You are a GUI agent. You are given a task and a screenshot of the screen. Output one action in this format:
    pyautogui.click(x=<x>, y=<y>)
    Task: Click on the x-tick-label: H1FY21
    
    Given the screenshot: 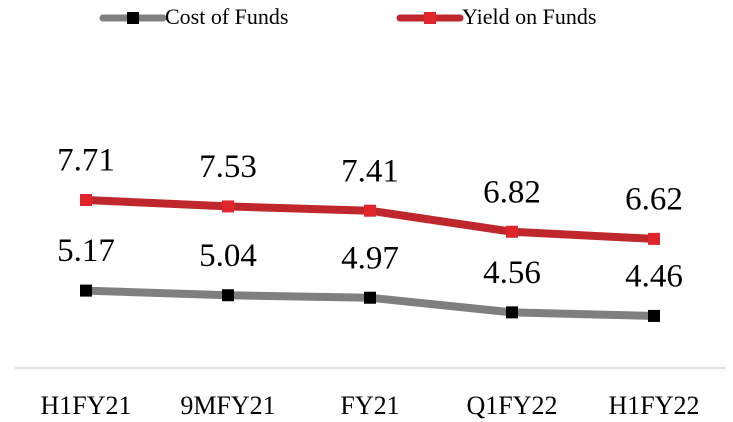 What is the action you would take?
    pyautogui.click(x=85, y=405)
    